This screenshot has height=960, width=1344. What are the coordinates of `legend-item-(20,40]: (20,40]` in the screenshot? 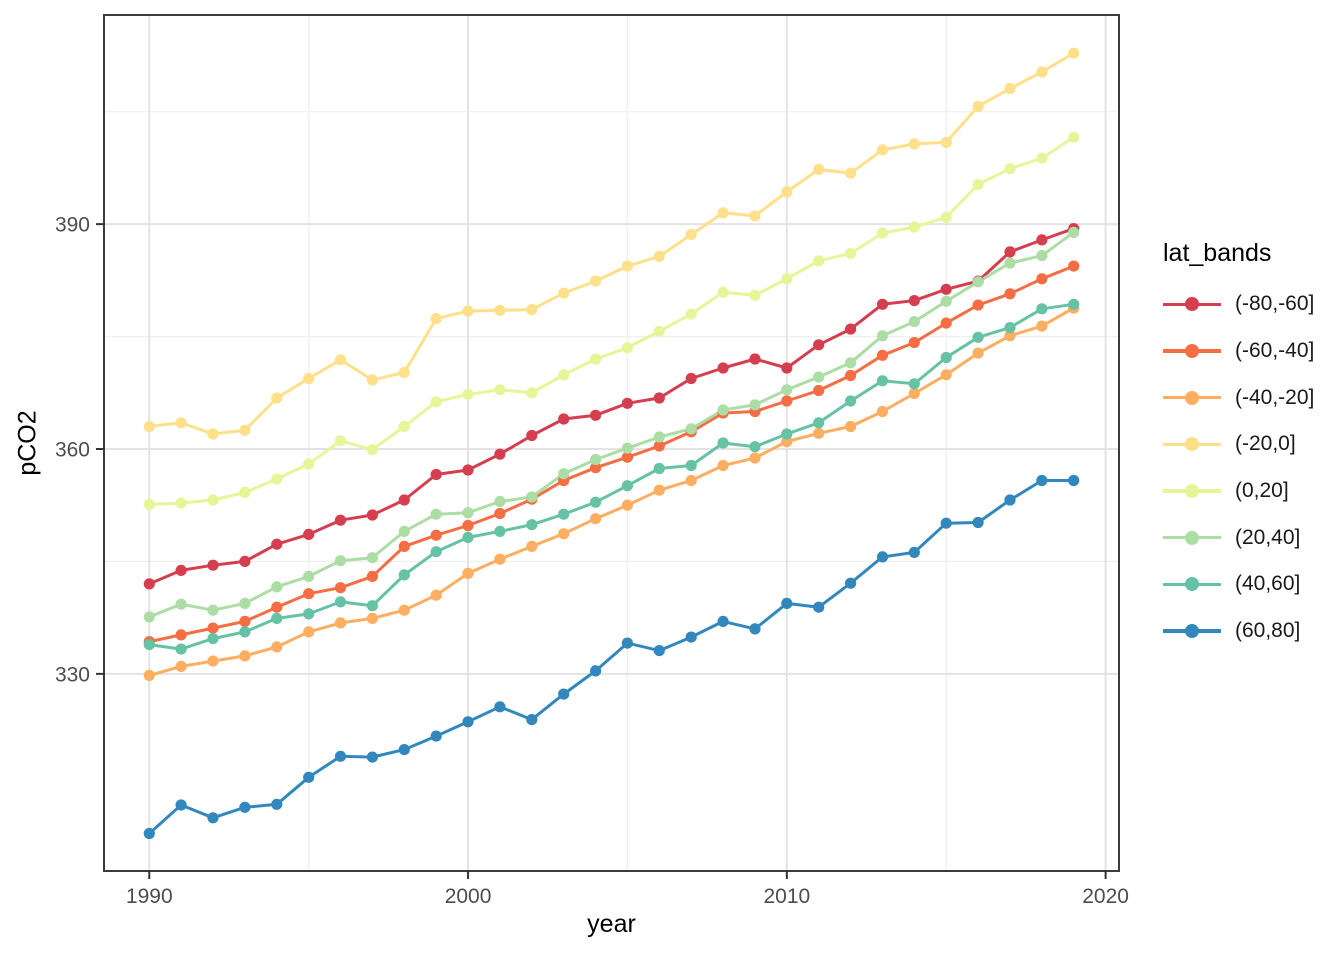 It's located at (1238, 537).